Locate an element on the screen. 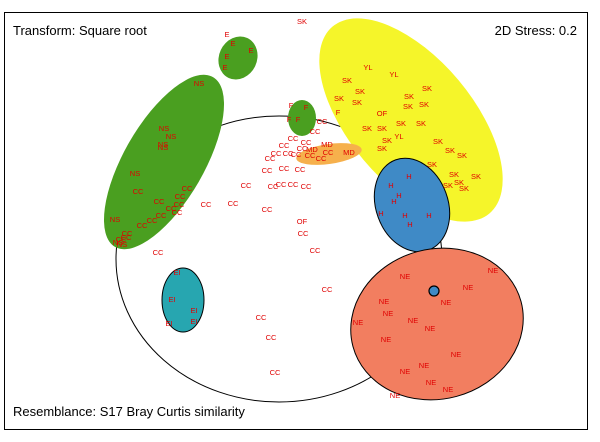 This screenshot has height=442, width=600. cluster-ellipse-green-small-mid is located at coordinates (302, 118).